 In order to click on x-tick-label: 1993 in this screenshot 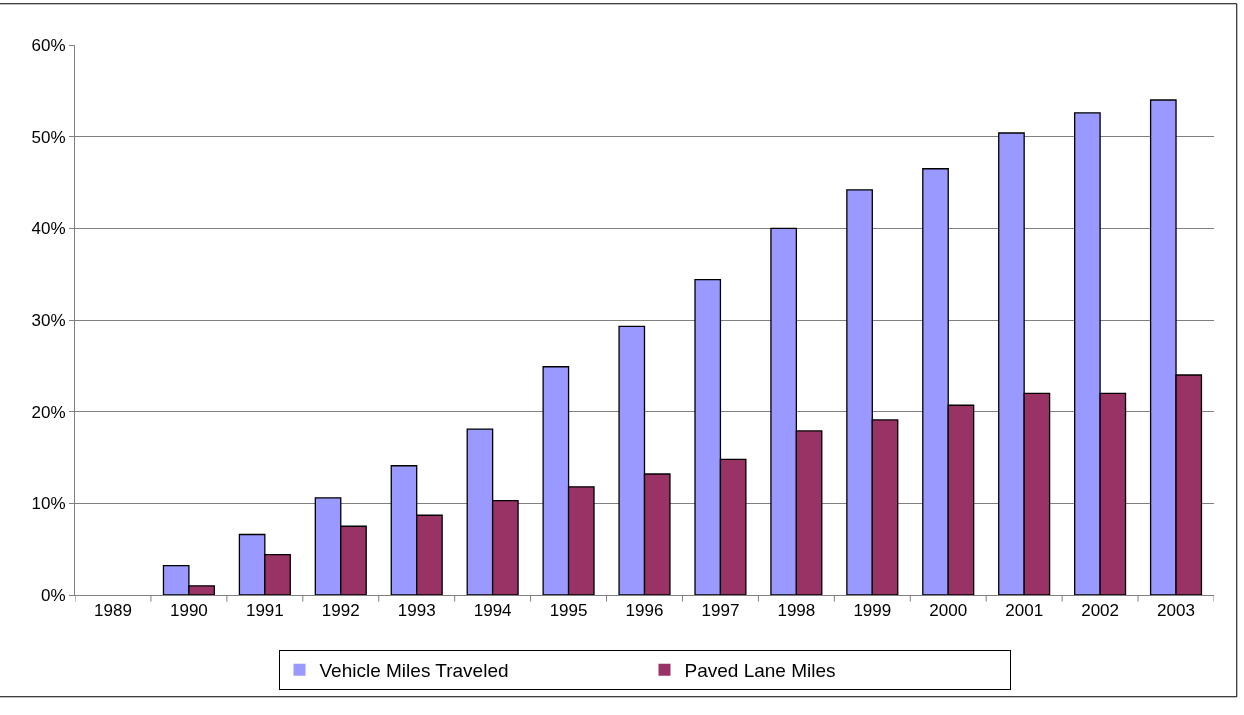, I will do `click(416, 611)`.